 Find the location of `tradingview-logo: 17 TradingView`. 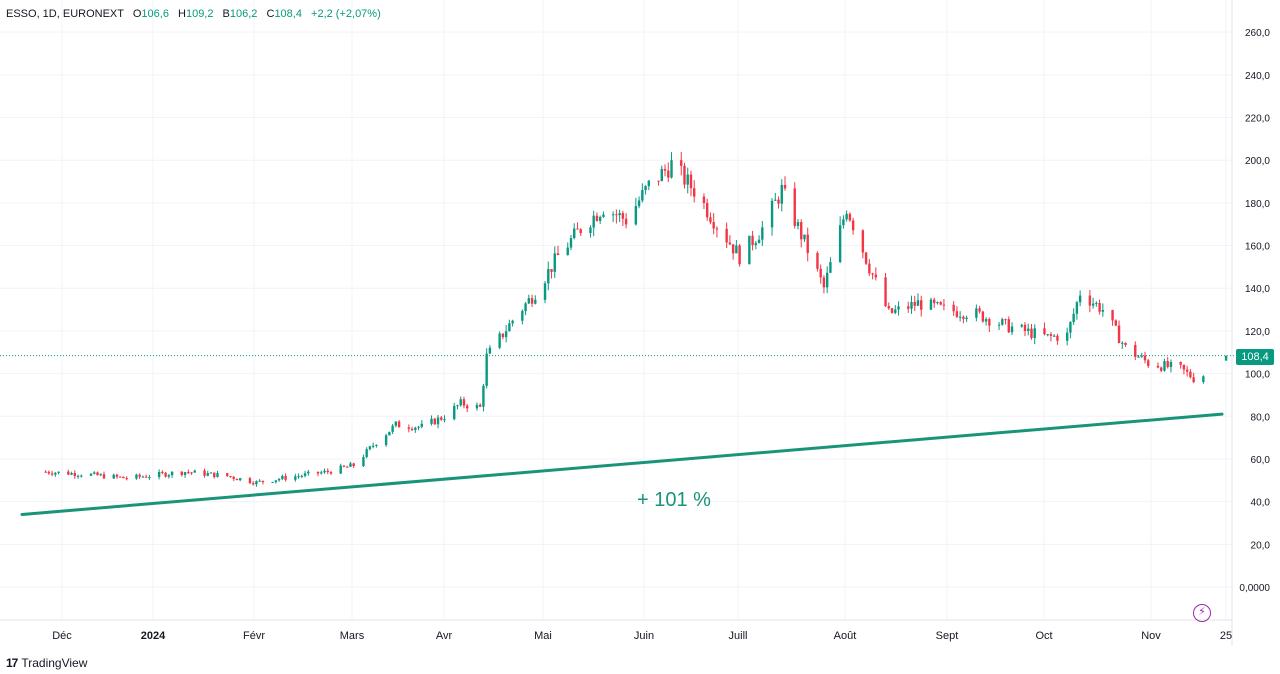

tradingview-logo: 17 TradingView is located at coordinates (46, 663).